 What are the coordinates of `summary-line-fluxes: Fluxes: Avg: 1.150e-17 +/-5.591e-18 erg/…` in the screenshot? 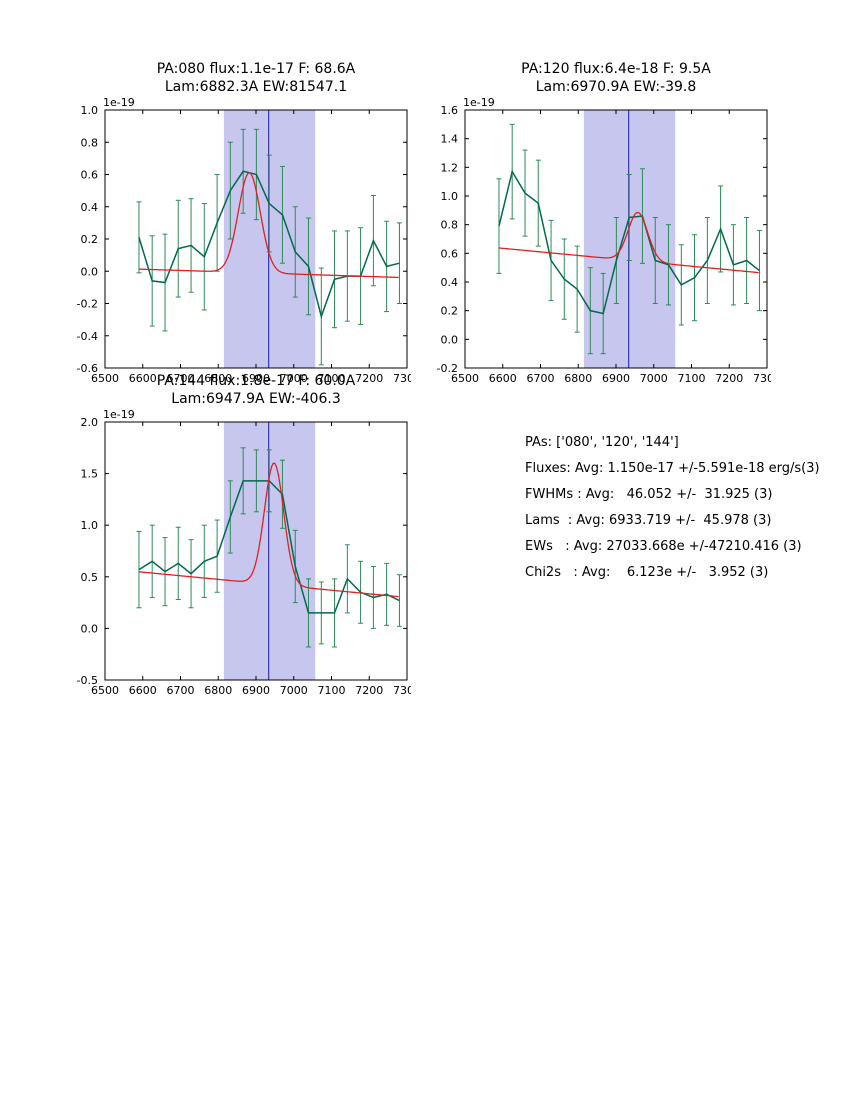 It's located at (672, 468).